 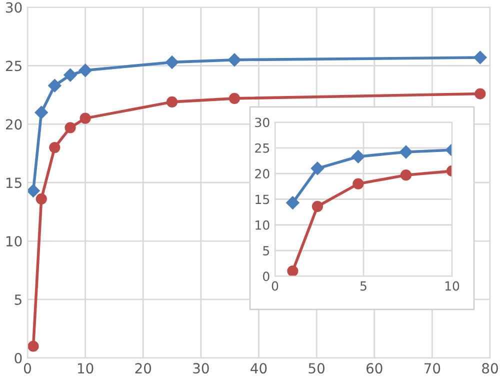 What do you see at coordinates (201, 368) in the screenshot?
I see `x-tick-label: 30` at bounding box center [201, 368].